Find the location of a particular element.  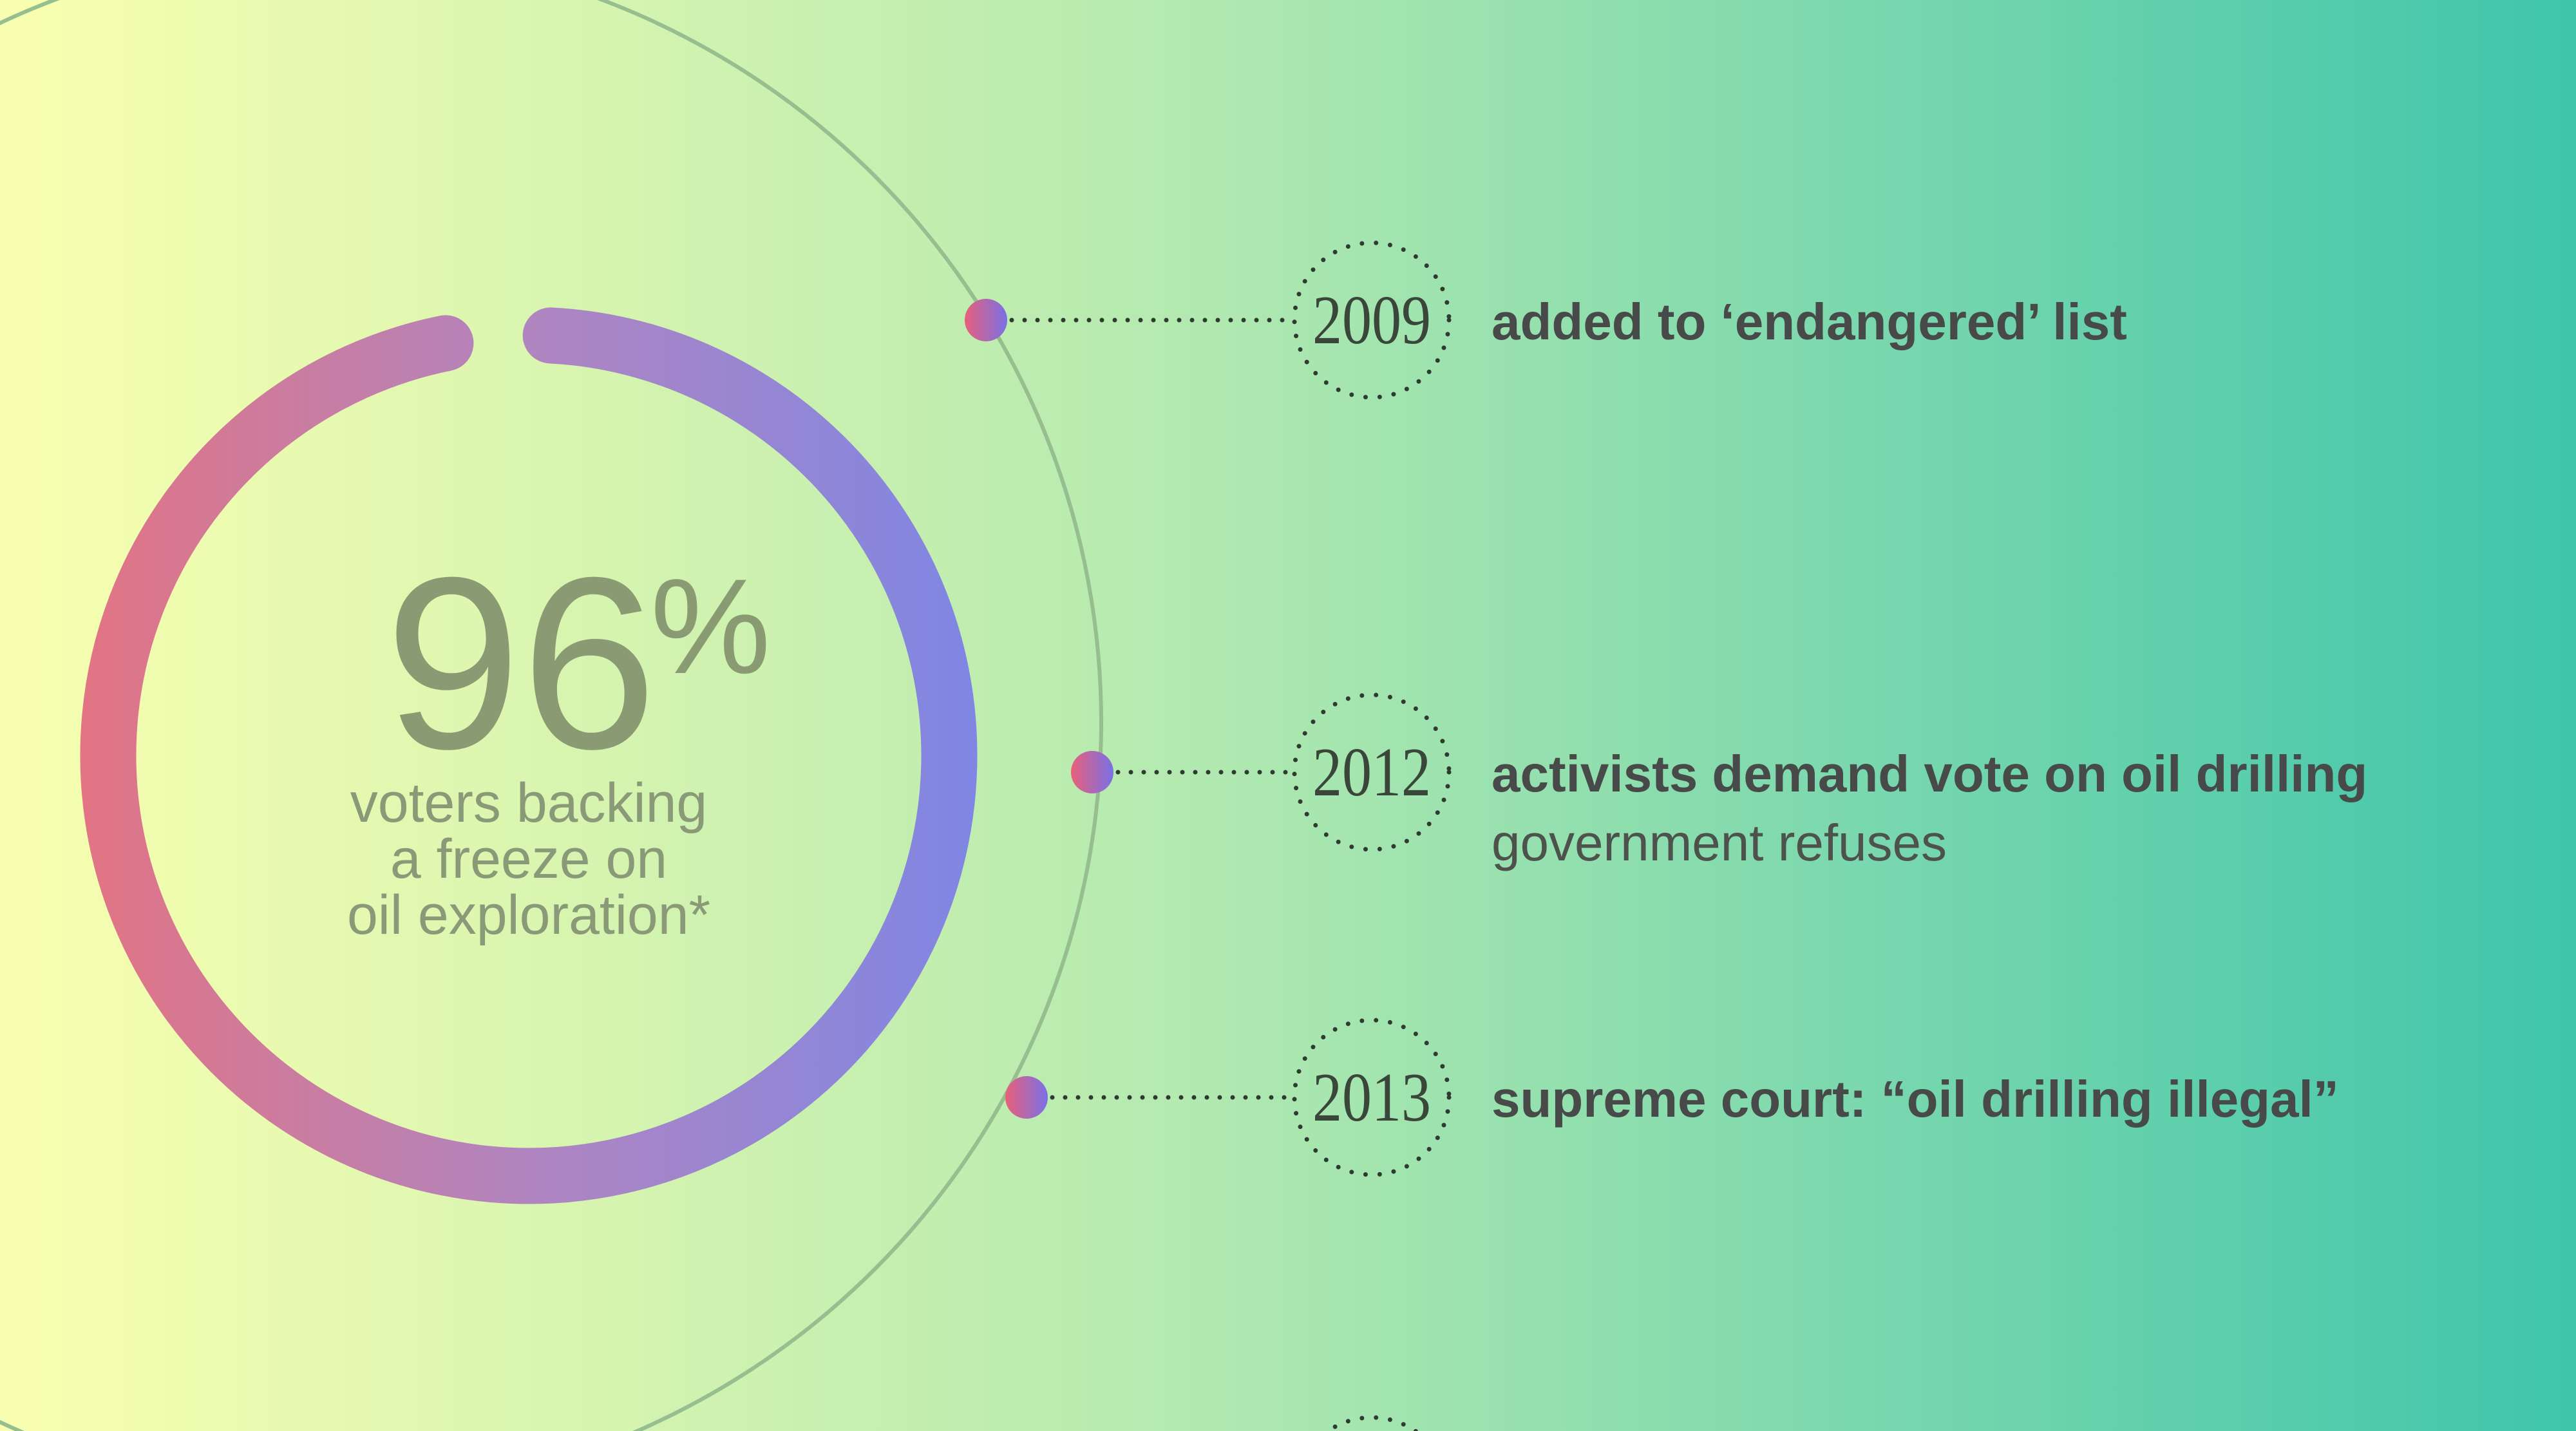

event-title: activists demand vote on oil drilling is located at coordinates (1929, 773).